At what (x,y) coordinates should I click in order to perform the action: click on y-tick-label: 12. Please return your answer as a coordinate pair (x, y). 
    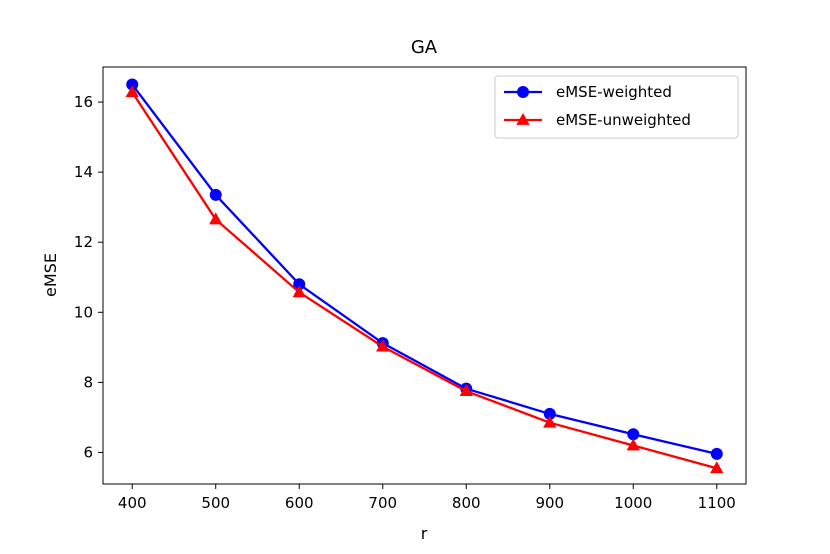
    Looking at the image, I should click on (83, 242).